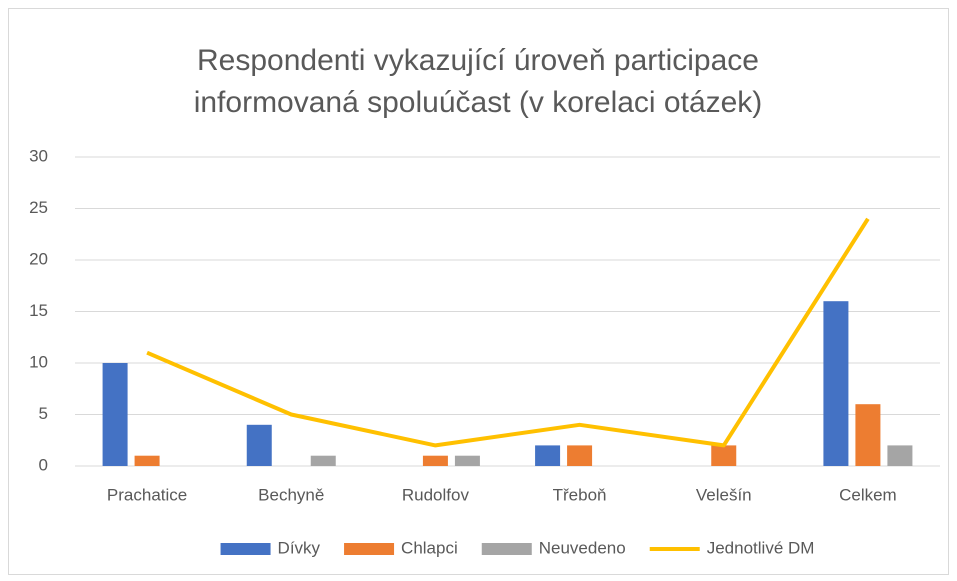  I want to click on y-tick-label: 15, so click(38, 310).